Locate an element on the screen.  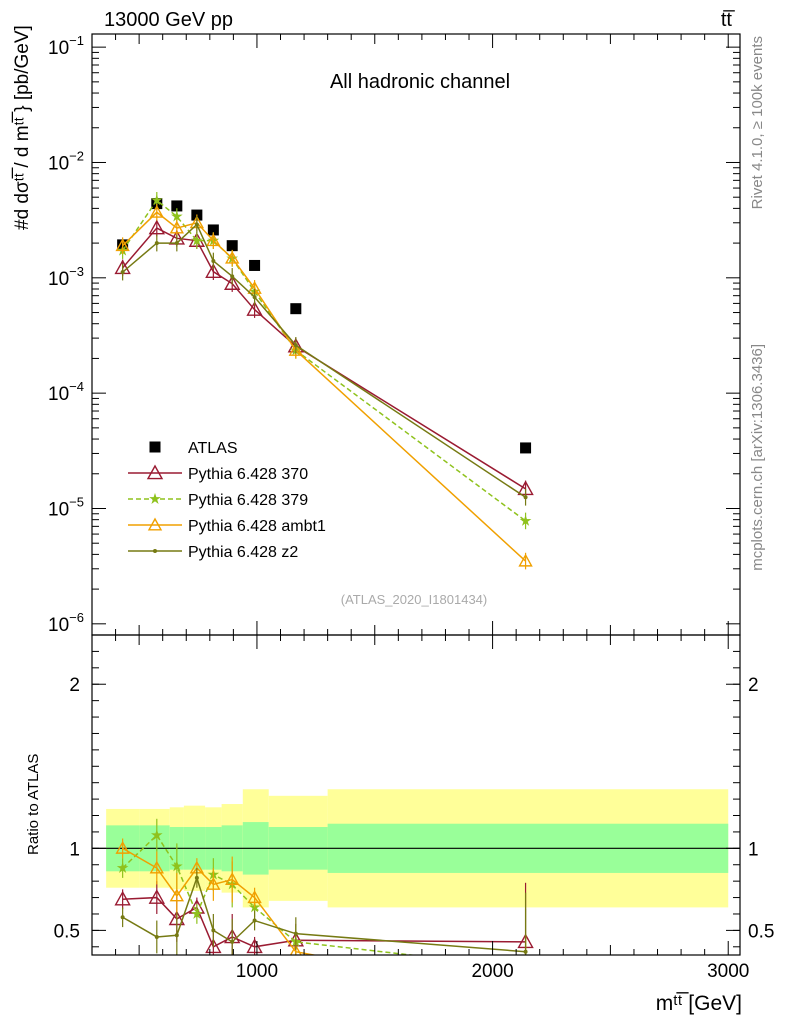
x-tick-label: 3000 is located at coordinates (728, 971).